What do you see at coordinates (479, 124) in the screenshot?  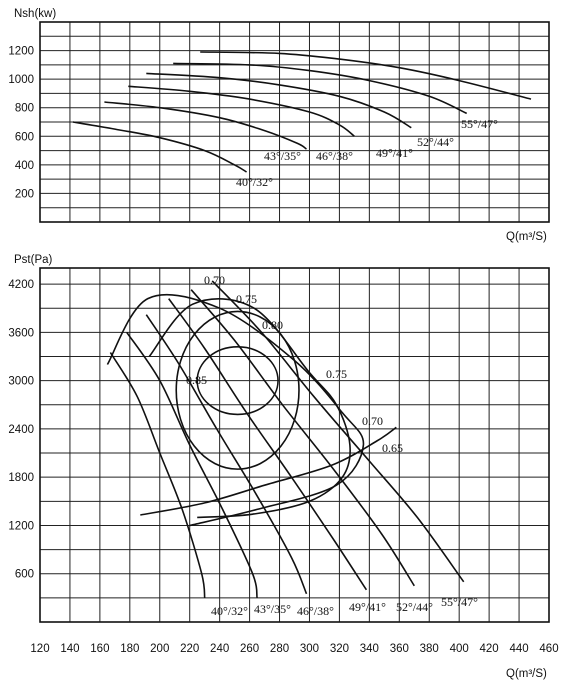 I see `top-curve-label: 55°/47°` at bounding box center [479, 124].